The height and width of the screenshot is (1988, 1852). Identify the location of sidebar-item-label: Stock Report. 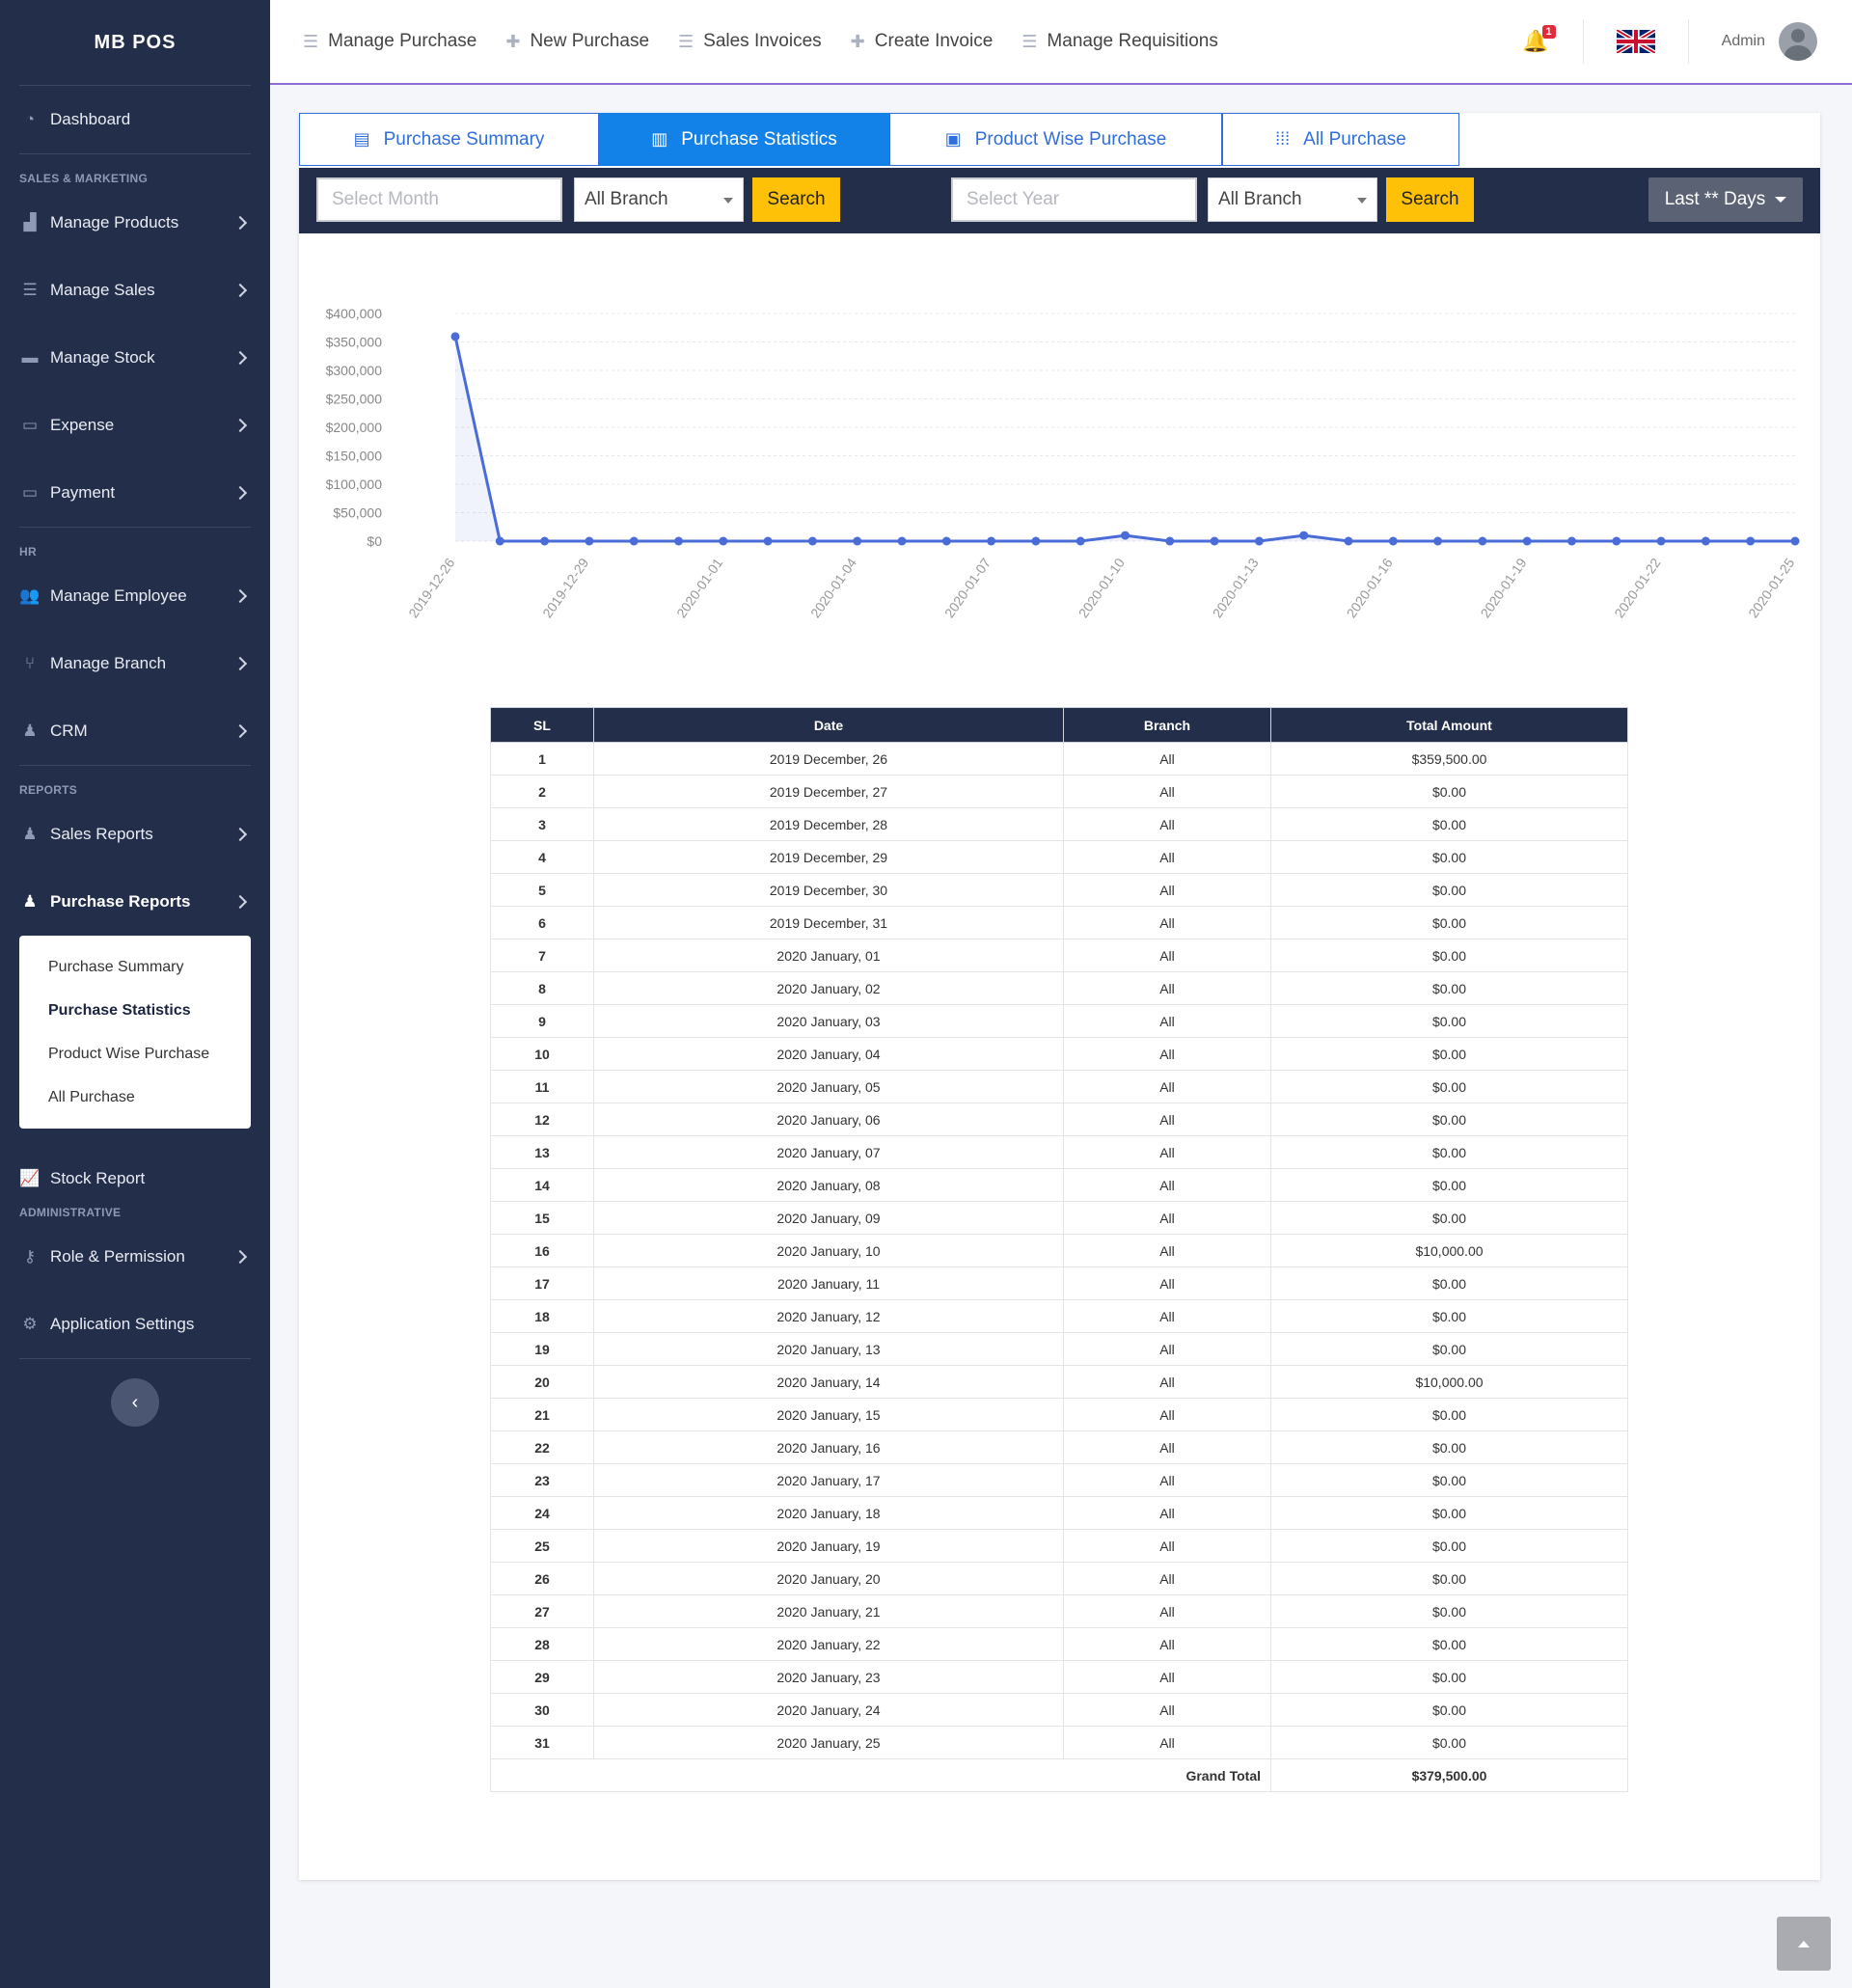
(98, 1178).